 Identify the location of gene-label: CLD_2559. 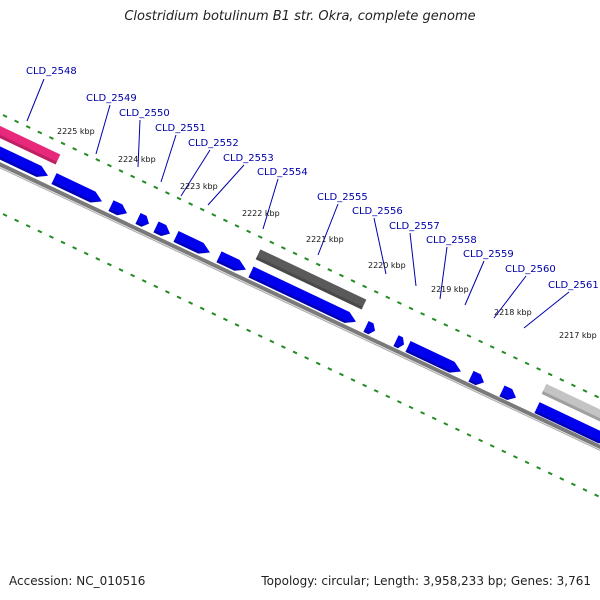
(488, 254).